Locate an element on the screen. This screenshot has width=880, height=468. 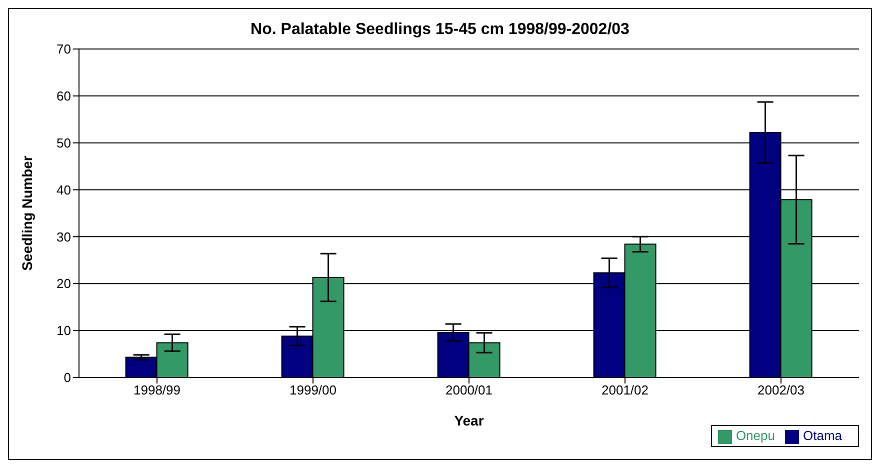
y-tick-label: 30 is located at coordinates (63, 236).